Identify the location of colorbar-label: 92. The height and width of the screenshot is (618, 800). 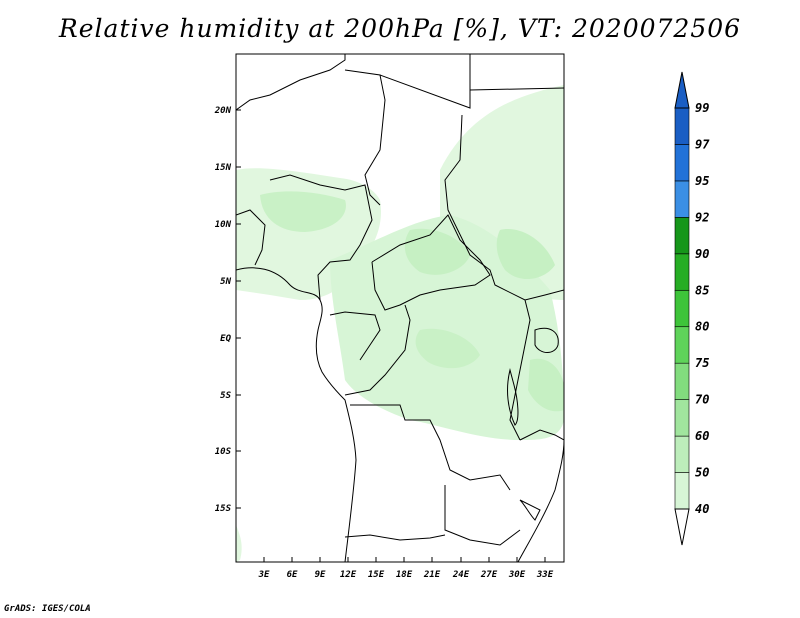
(702, 217).